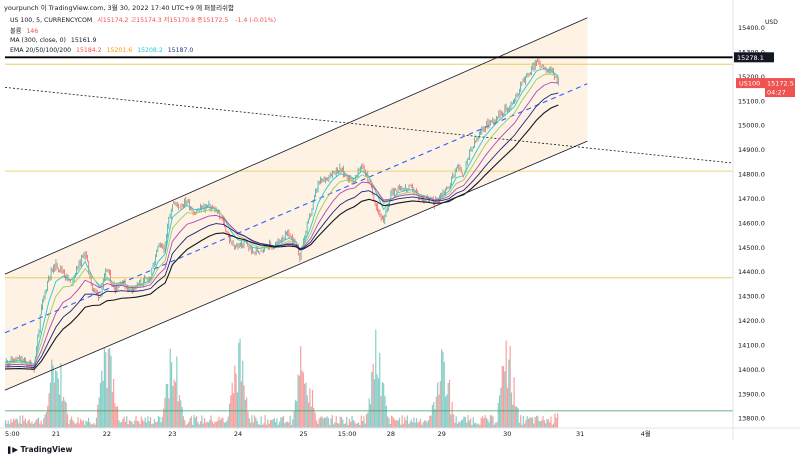 The image size is (800, 463). I want to click on symbol-tag, so click(750, 83).